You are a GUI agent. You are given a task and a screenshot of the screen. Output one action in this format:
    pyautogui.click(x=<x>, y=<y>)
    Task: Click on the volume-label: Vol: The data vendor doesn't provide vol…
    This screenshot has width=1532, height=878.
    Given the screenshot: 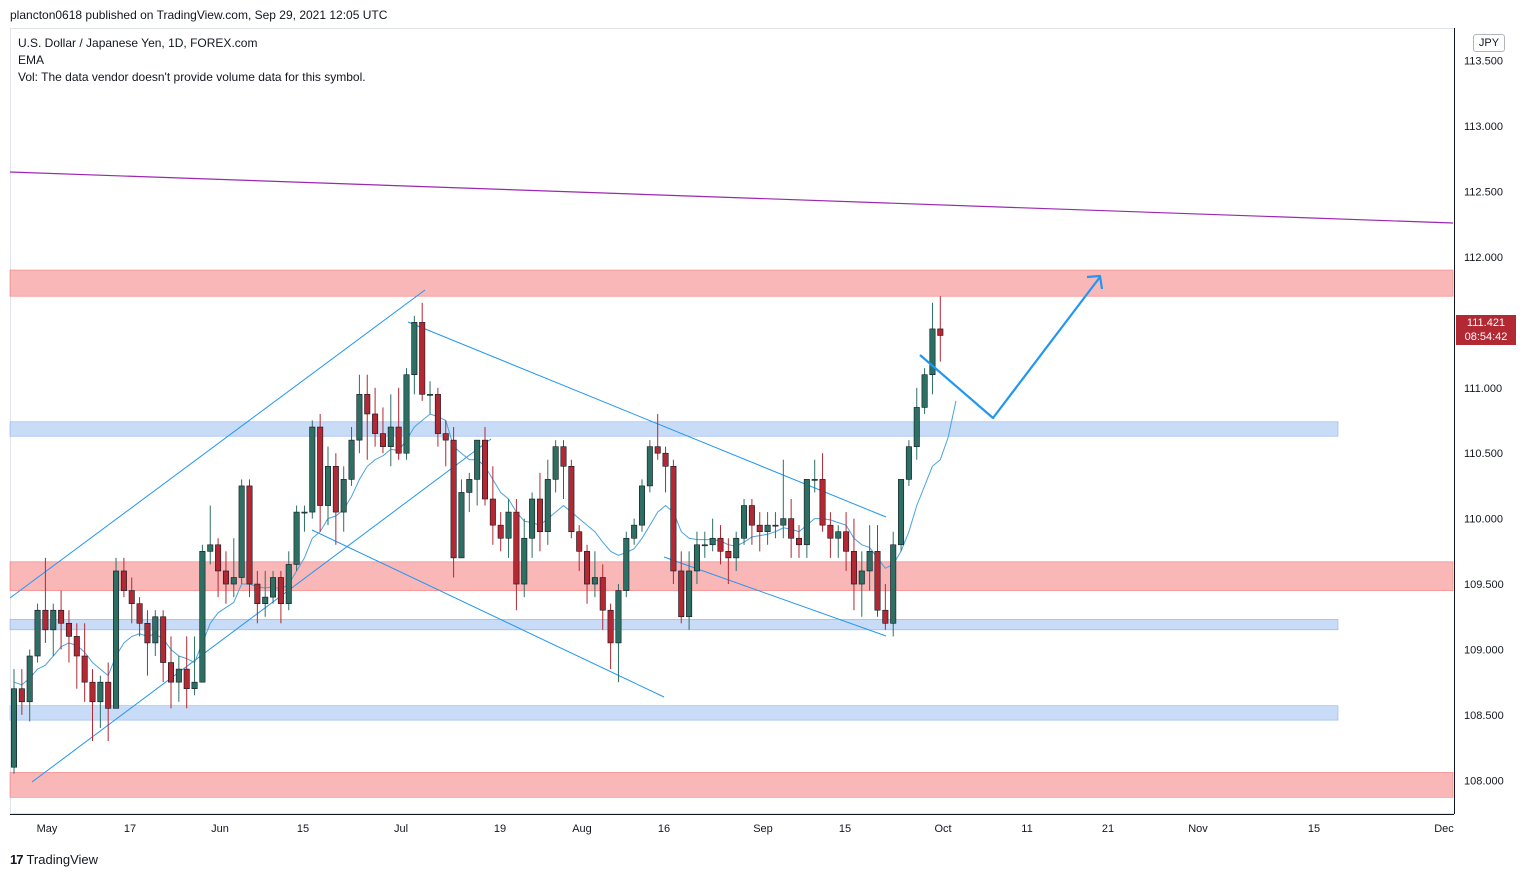 What is the action you would take?
    pyautogui.click(x=192, y=77)
    